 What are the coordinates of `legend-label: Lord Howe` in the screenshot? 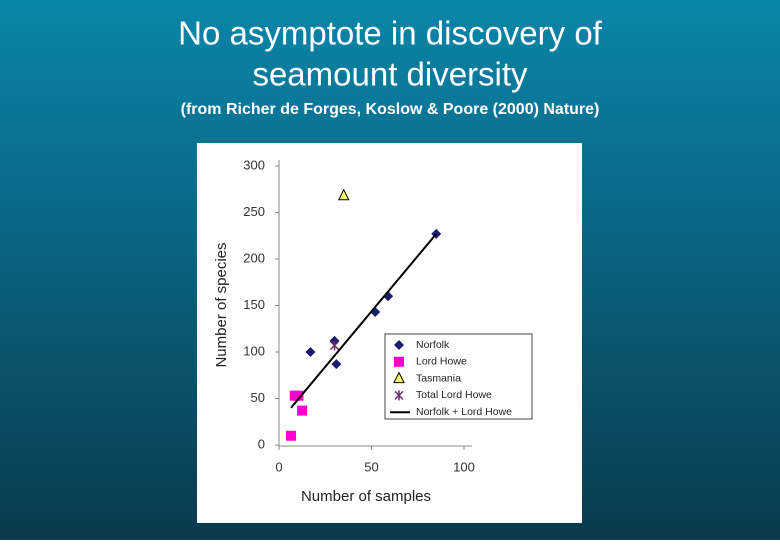 It's located at (441, 362).